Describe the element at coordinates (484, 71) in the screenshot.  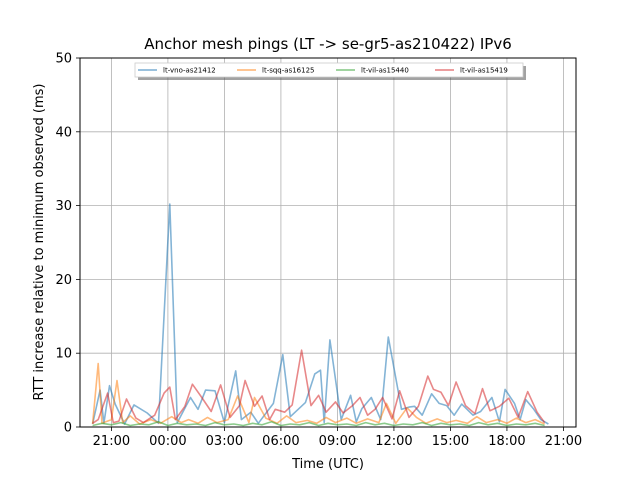
I see `legend-label: lt-vil-as15419` at that location.